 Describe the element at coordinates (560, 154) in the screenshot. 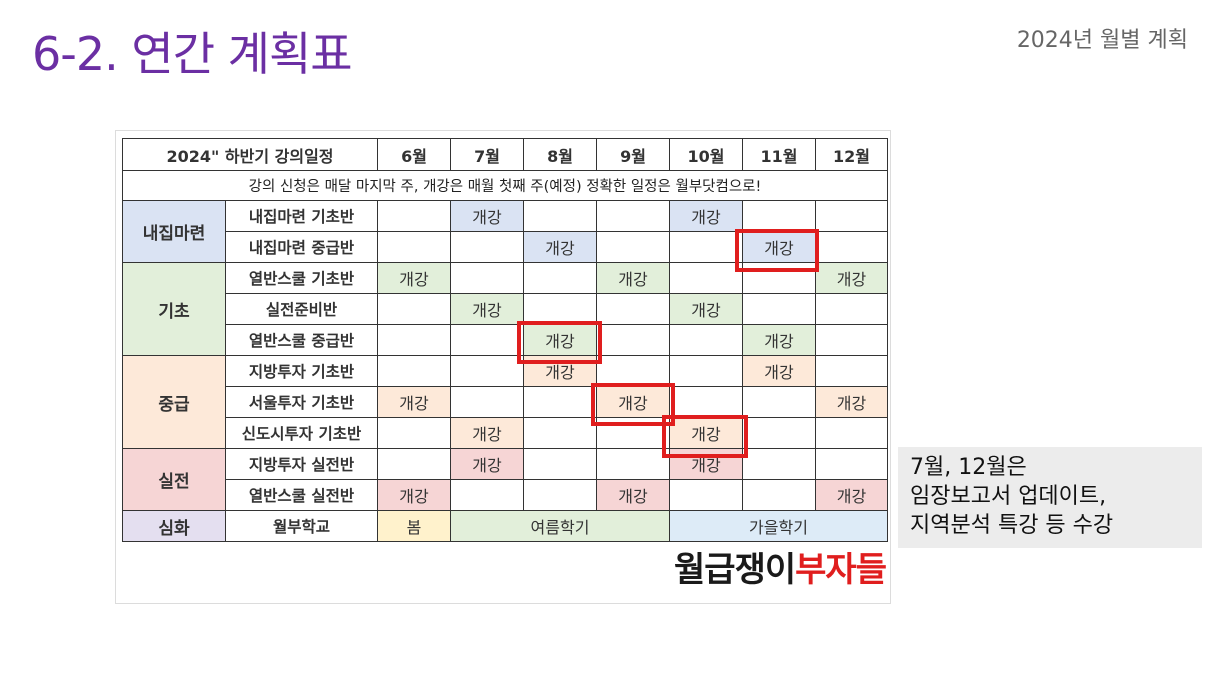

I see `month-header: 8월` at that location.